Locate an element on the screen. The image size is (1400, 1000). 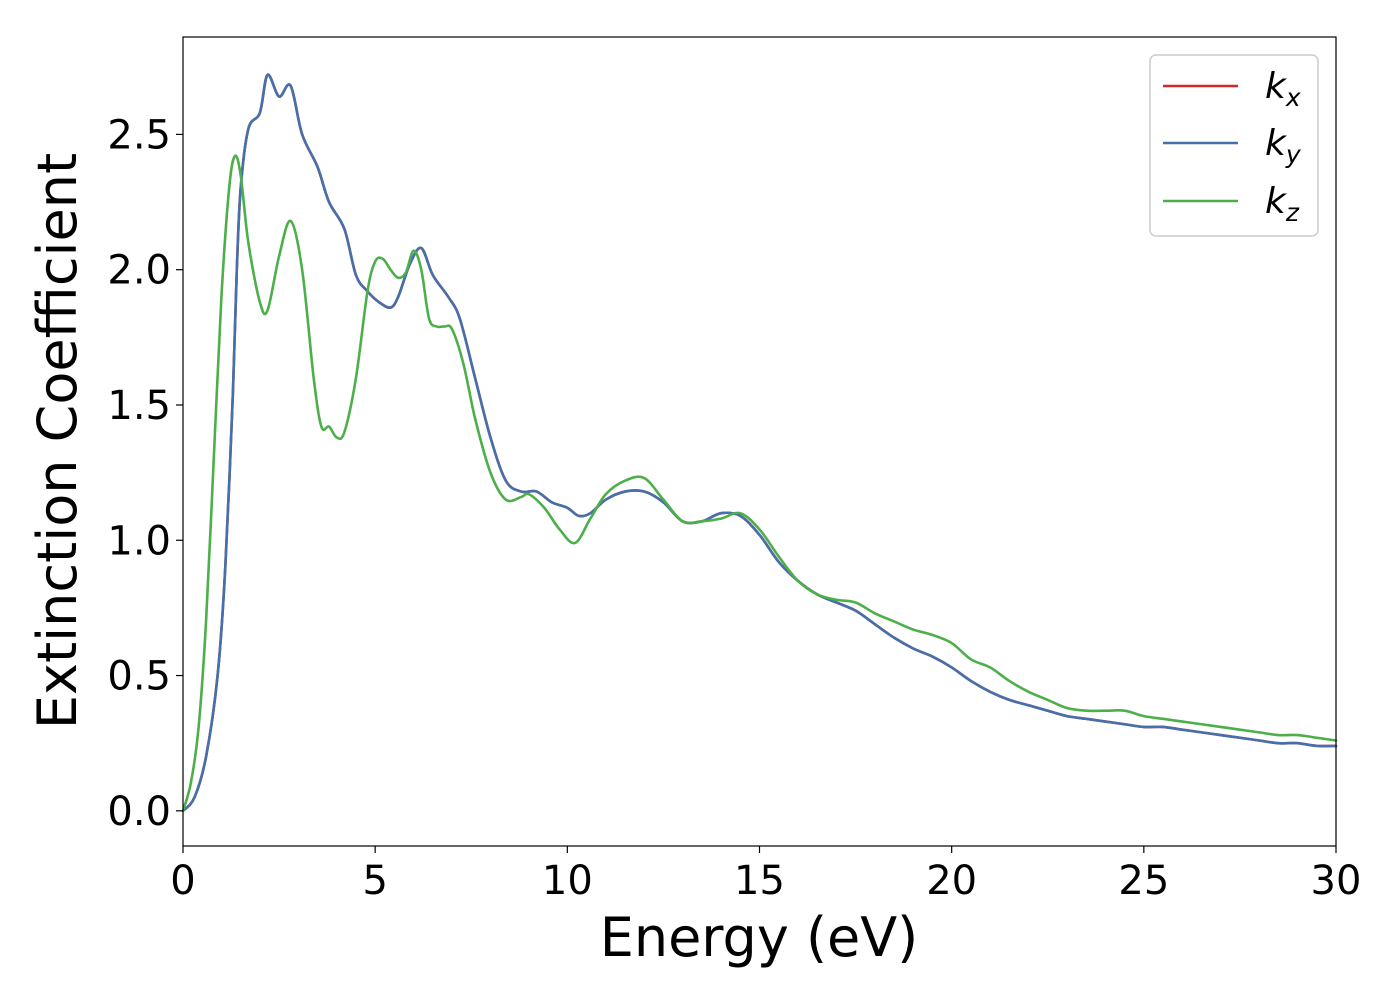
x-axis-title: Energy (eV) is located at coordinates (759, 937).